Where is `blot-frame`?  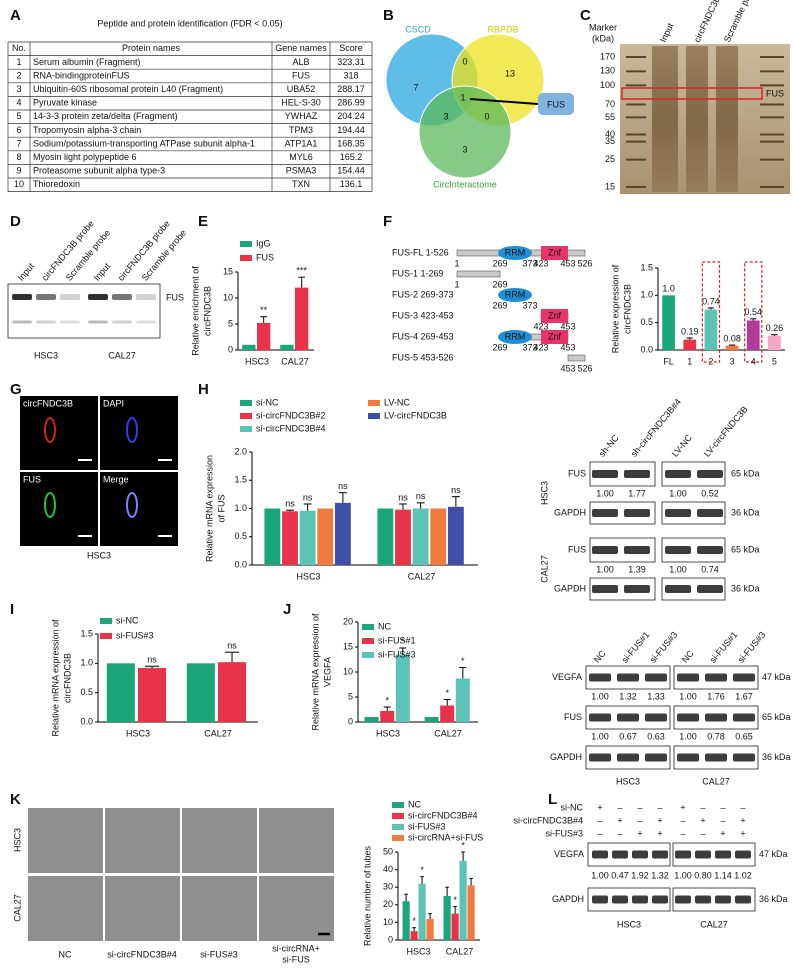
blot-frame is located at coordinates (714, 899).